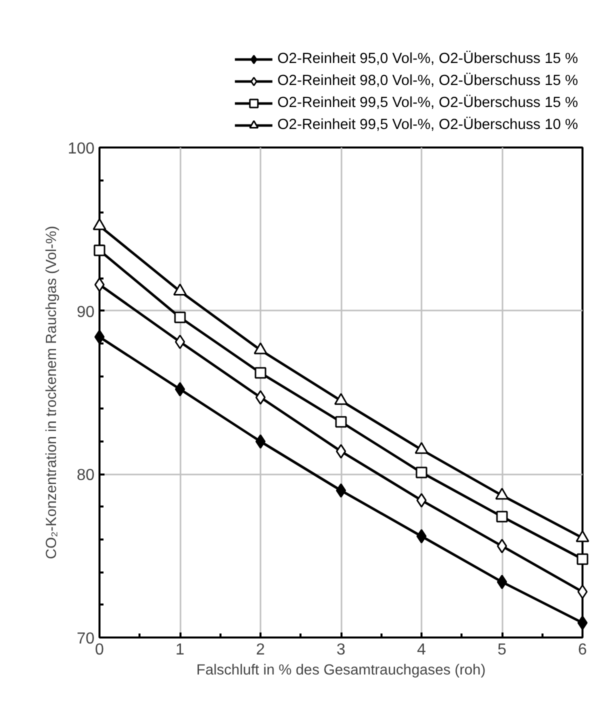  Describe the element at coordinates (85, 639) in the screenshot. I see `y-tick-label: 70` at that location.